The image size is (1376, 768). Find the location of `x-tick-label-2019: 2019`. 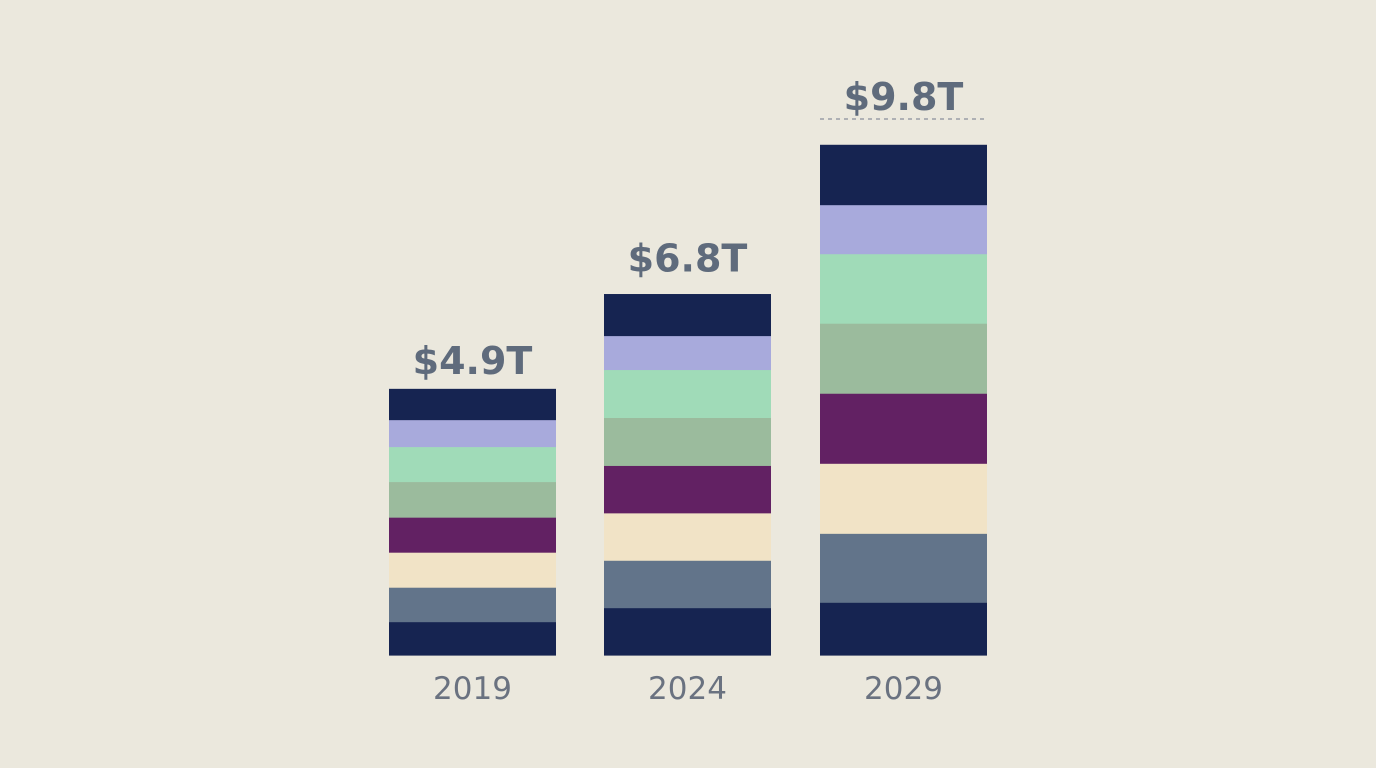

x-tick-label-2019: 2019 is located at coordinates (472, 689).